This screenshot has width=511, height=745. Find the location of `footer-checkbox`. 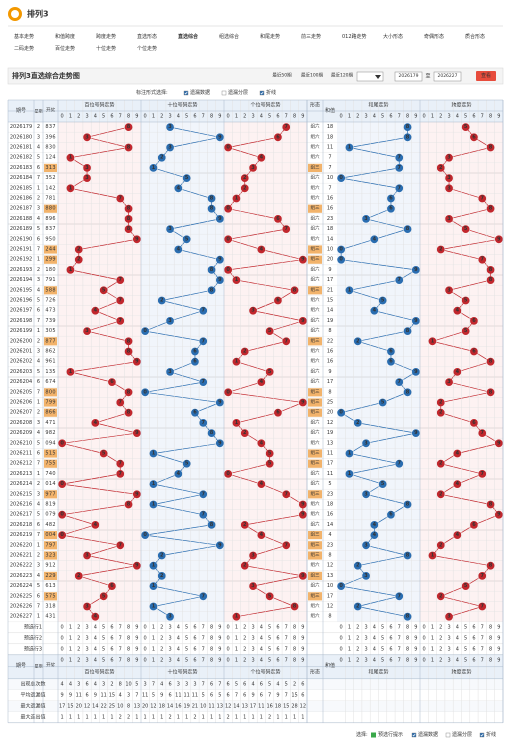

footer-checkbox is located at coordinates (448, 735).